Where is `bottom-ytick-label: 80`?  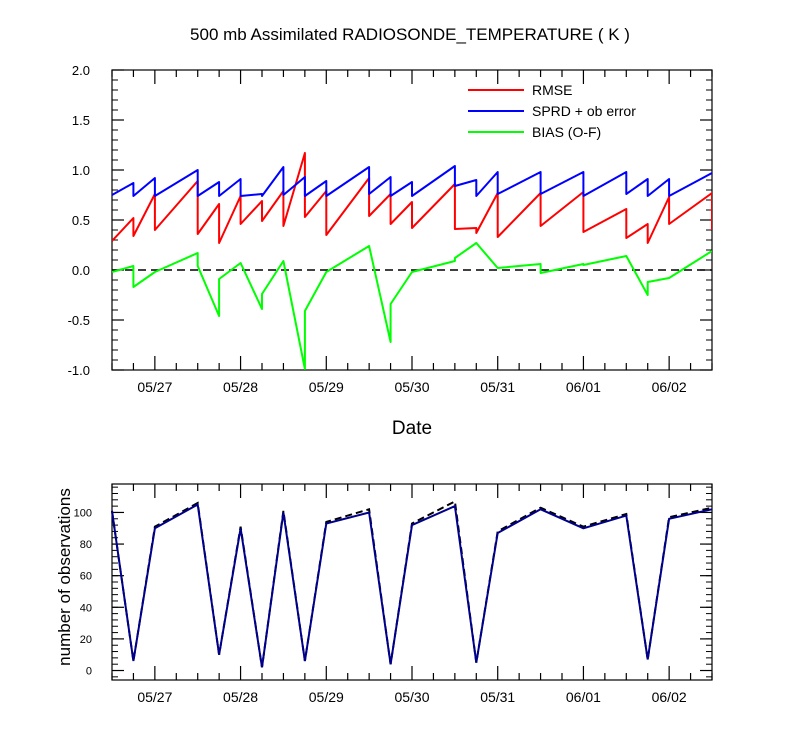 bottom-ytick-label: 80 is located at coordinates (86, 545).